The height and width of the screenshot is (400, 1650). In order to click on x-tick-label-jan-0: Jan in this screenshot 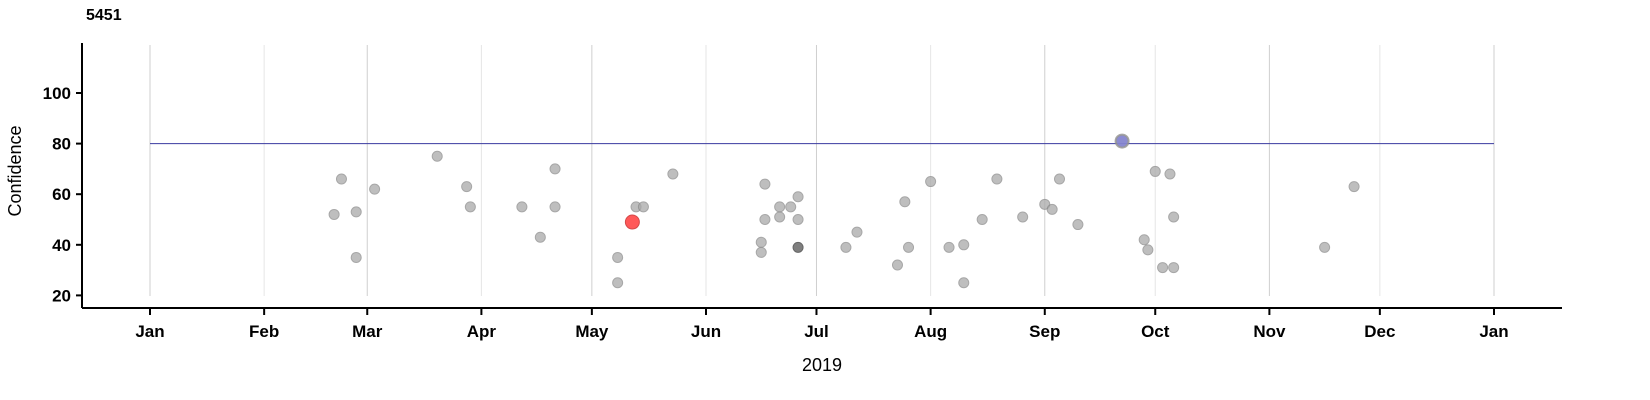, I will do `click(149, 331)`.